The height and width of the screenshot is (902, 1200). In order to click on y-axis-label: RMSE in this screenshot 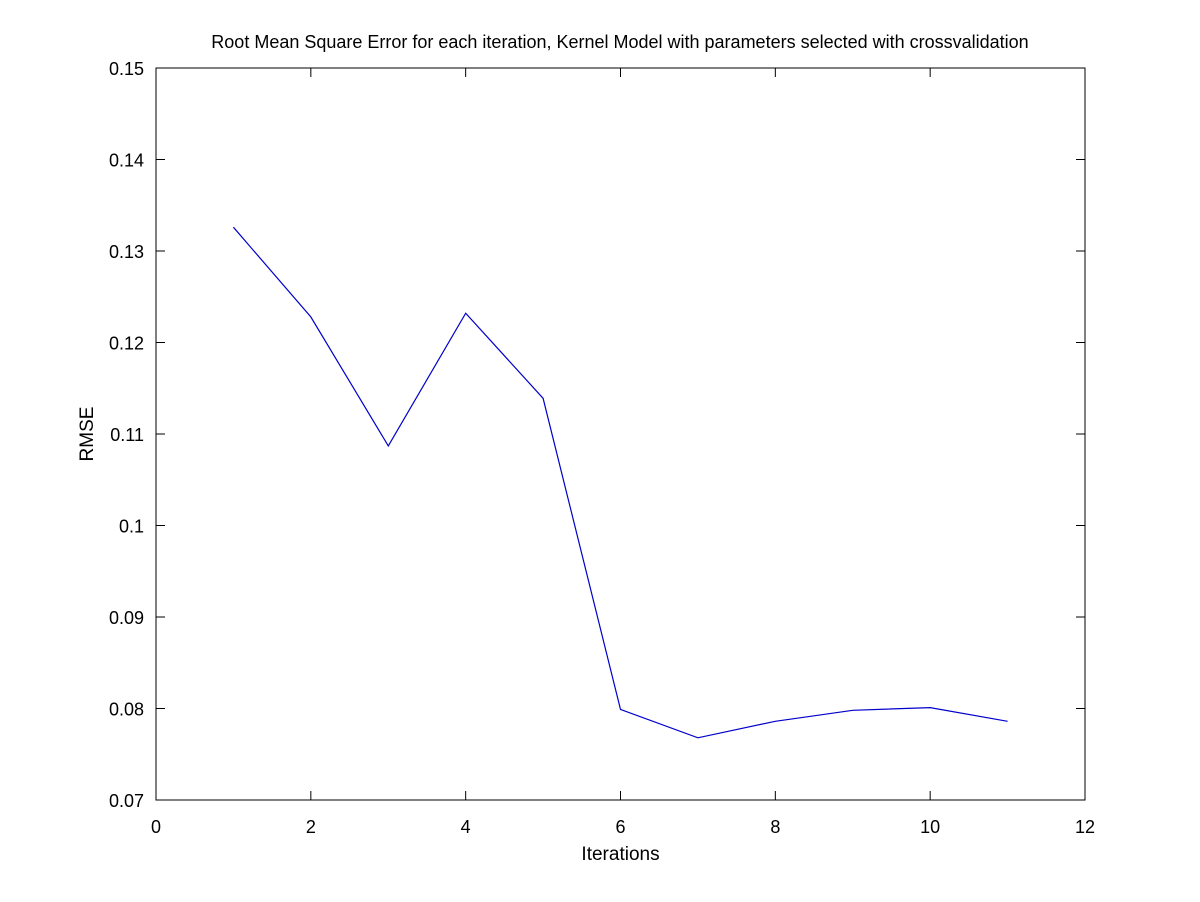, I will do `click(87, 434)`.